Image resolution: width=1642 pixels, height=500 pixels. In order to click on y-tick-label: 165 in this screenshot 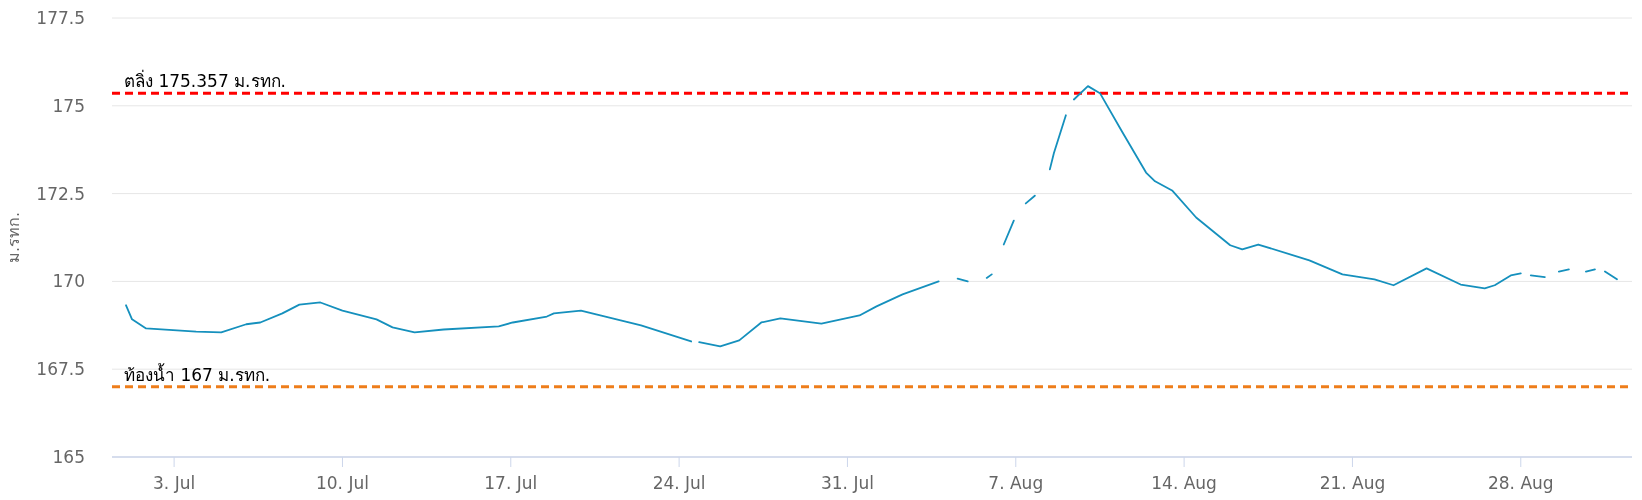, I will do `click(68, 457)`.